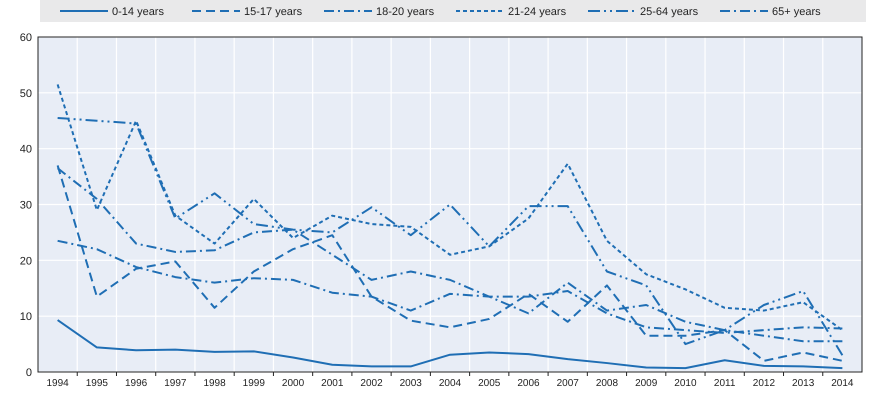 This screenshot has width=872, height=394. I want to click on x-tick-label: 2000, so click(293, 383).